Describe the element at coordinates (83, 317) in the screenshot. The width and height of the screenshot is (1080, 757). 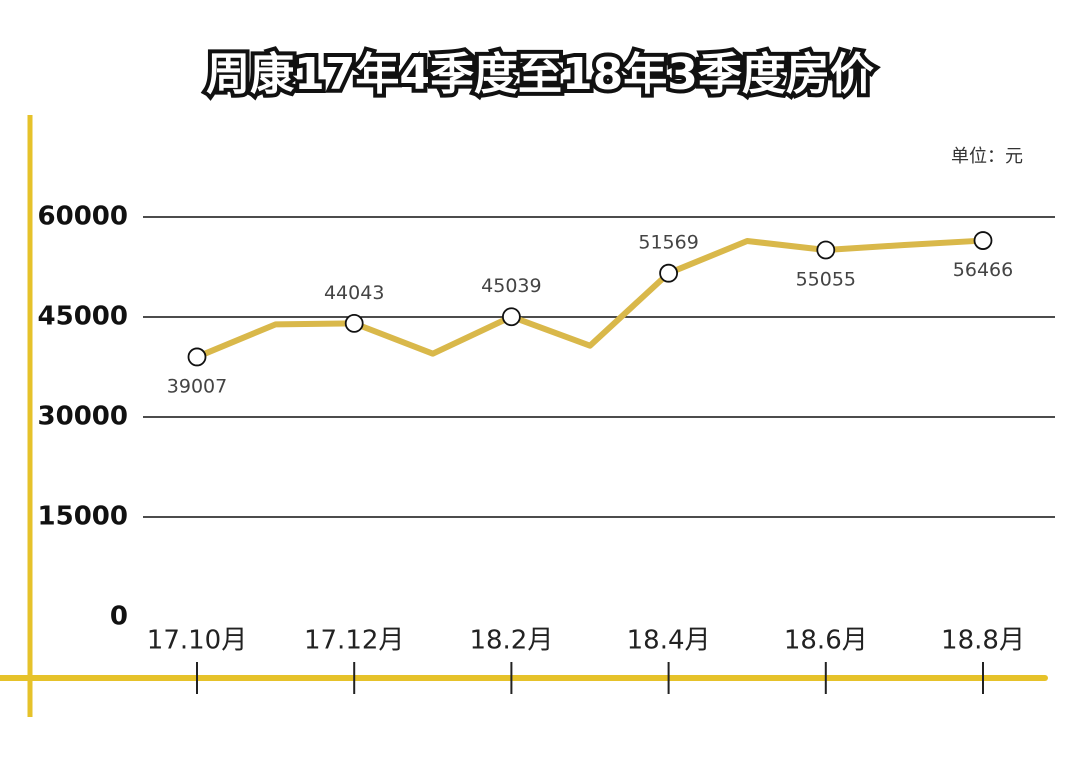
I see `y-tick-label: 45000` at that location.